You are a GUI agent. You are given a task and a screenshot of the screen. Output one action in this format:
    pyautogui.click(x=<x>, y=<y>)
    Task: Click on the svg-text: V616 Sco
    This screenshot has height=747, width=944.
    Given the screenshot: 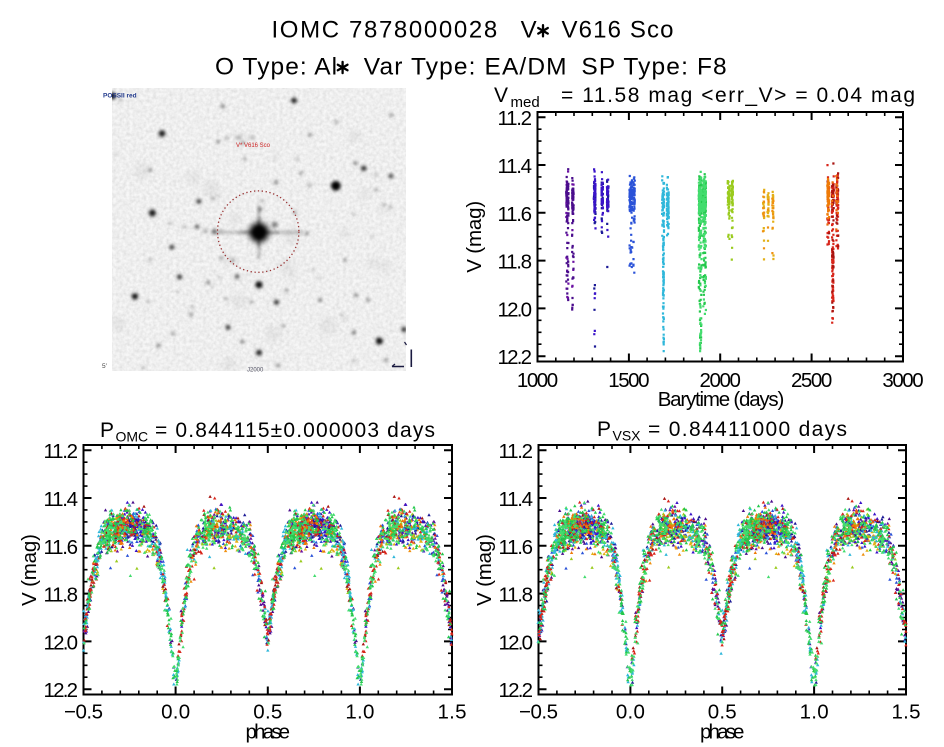 What is the action you would take?
    pyautogui.click(x=618, y=30)
    